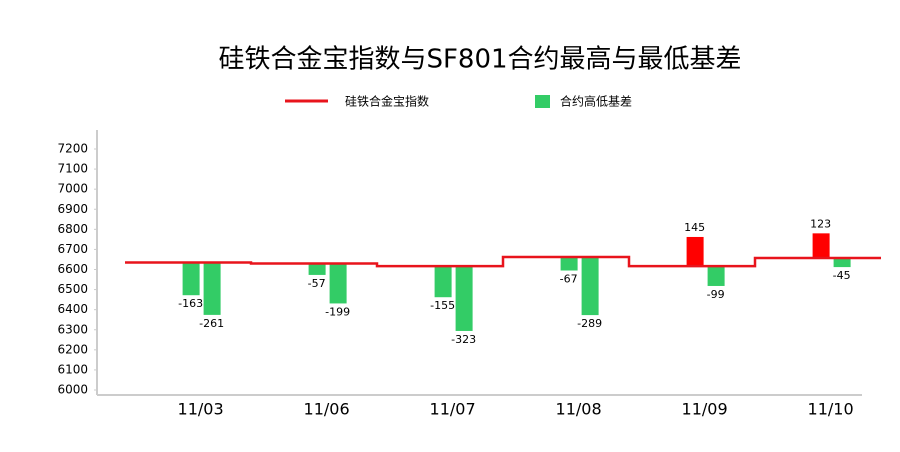 This screenshot has height=452, width=900. I want to click on x-tick-label: 11/03, so click(201, 409).